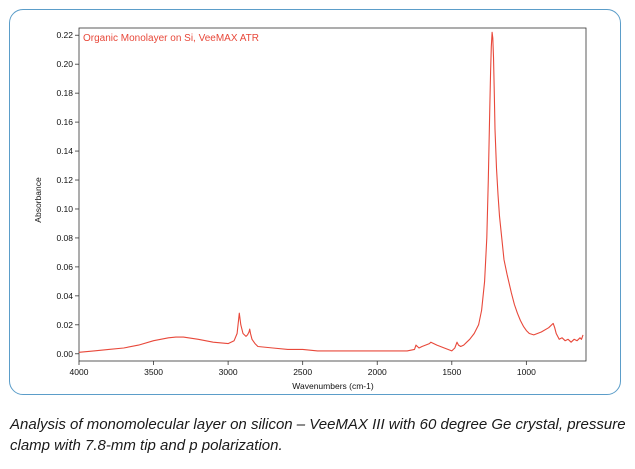 This screenshot has height=469, width=635. Describe the element at coordinates (64, 151) in the screenshot. I see `y-tick-label: 0.14` at that location.